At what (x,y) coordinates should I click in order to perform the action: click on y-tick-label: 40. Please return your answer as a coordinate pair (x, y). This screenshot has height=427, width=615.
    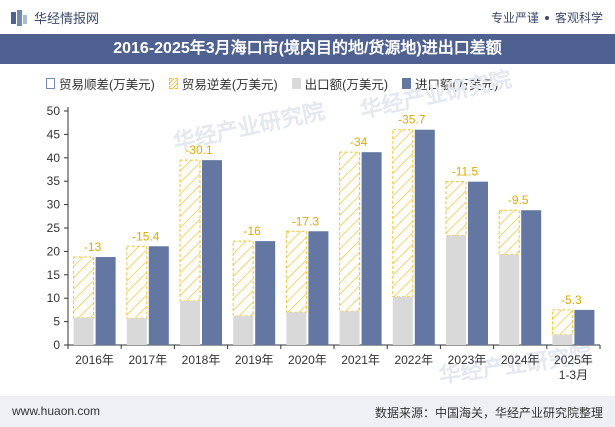
    Looking at the image, I should click on (54, 158).